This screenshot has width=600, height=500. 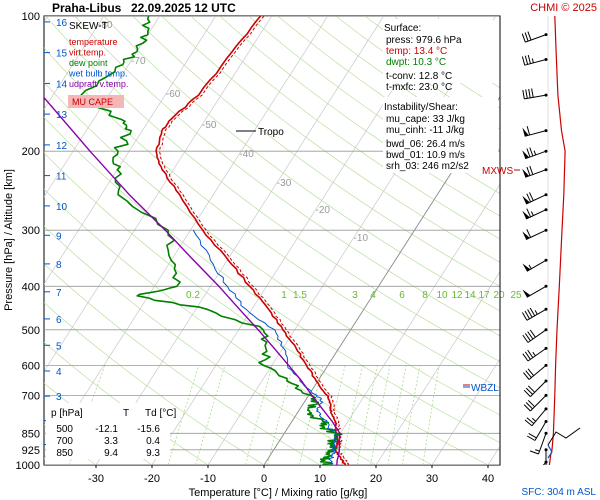 I want to click on mixing-ratio-label: 1.5, so click(x=300, y=295).